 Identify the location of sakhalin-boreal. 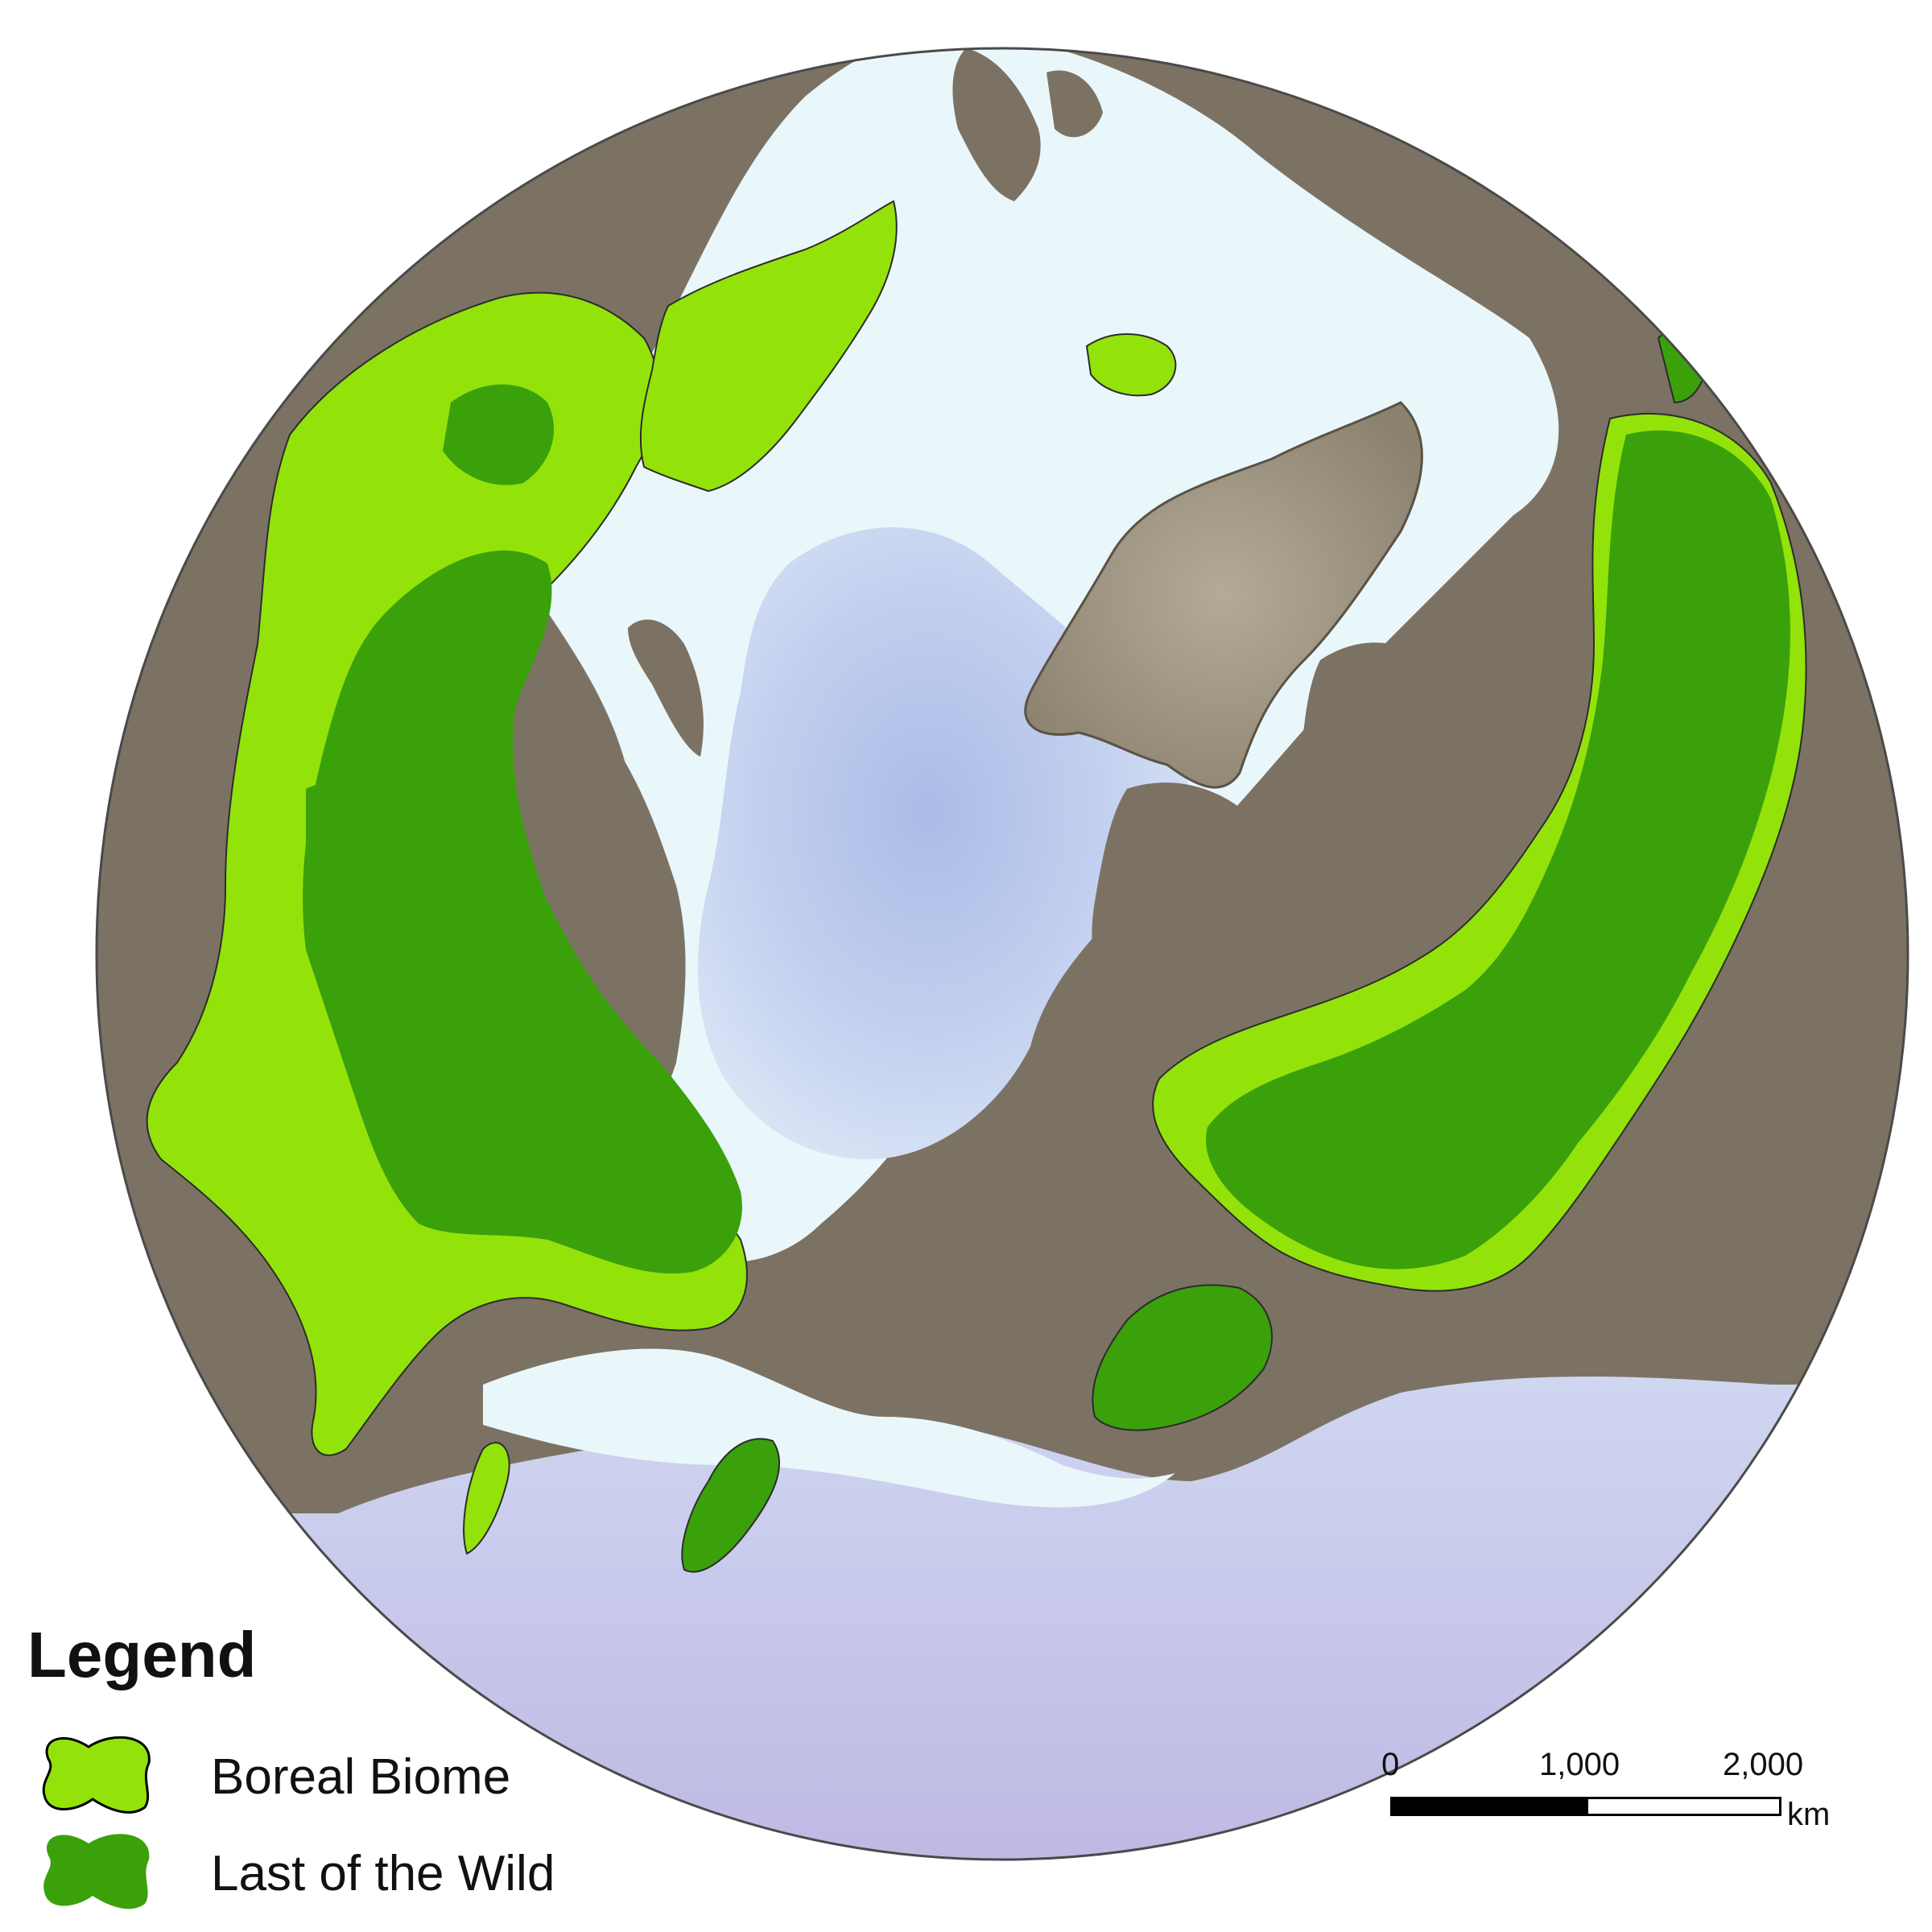
(486, 1498).